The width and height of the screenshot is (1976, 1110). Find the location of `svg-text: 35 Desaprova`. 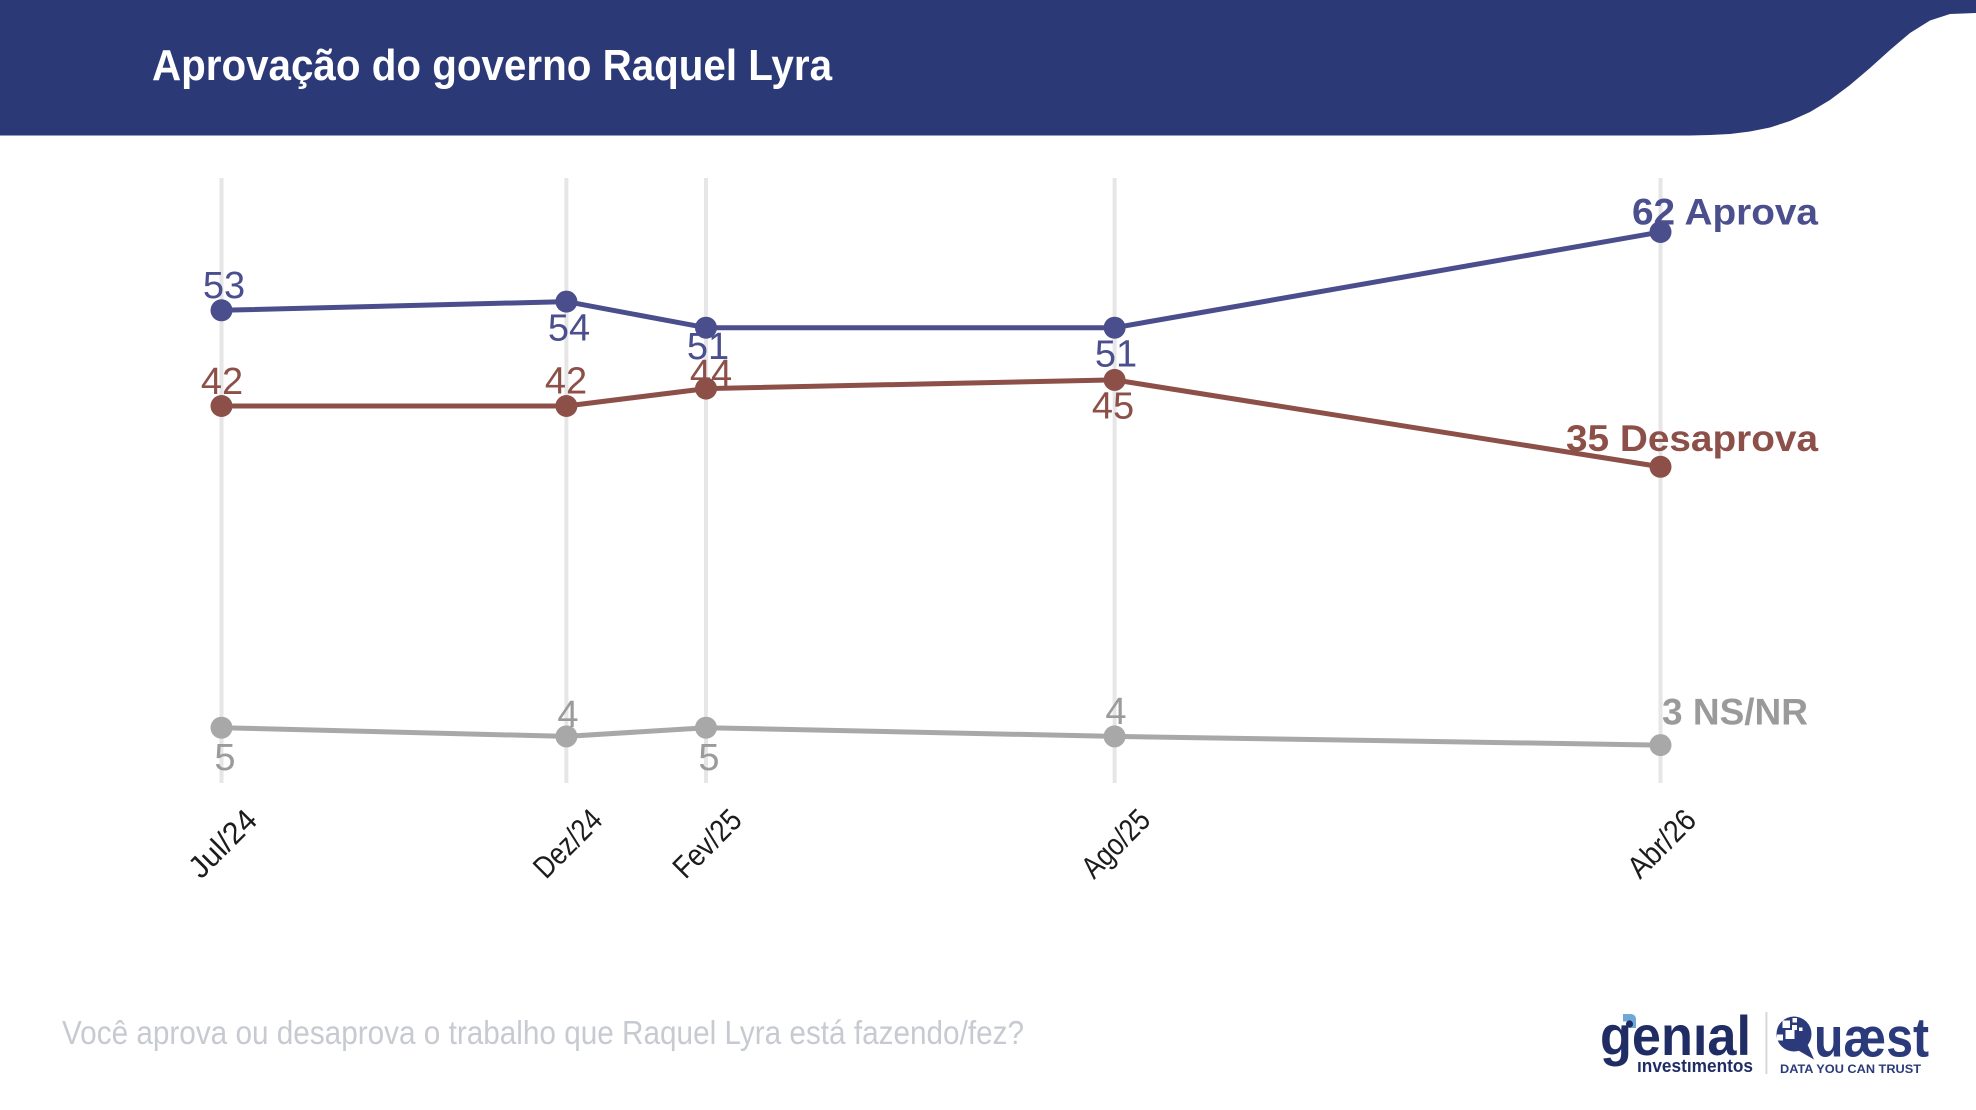

svg-text: 35 Desaprova is located at coordinates (1692, 438).